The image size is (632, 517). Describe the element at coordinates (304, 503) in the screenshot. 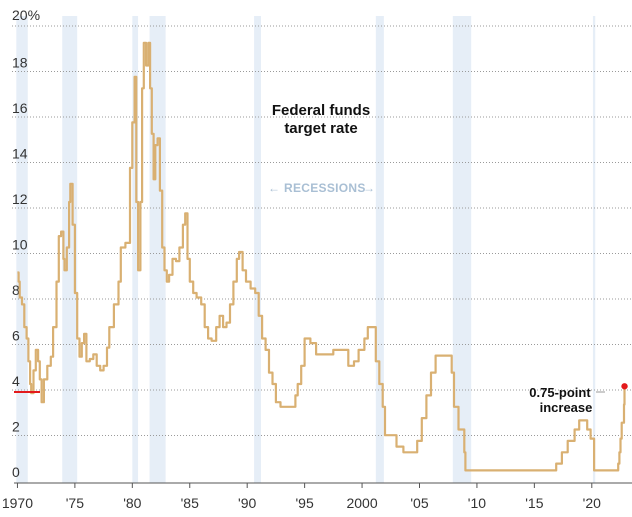

I see `x-tick-label-1995: '95` at that location.